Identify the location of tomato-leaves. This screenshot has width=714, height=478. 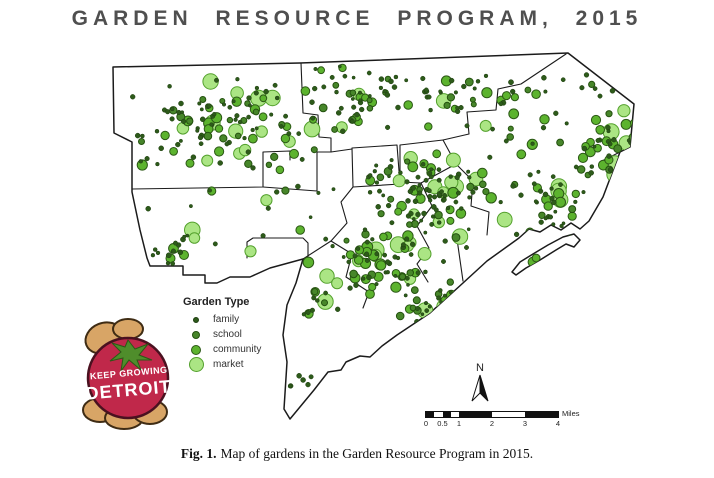
(131, 355).